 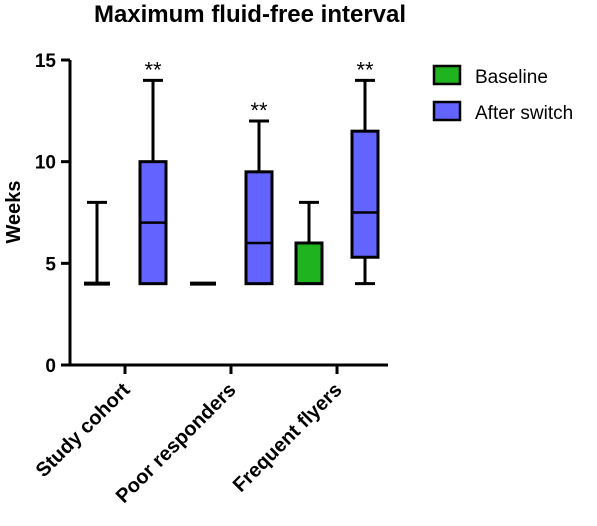 I want to click on box-after-switch-2: **, so click(x=365, y=171).